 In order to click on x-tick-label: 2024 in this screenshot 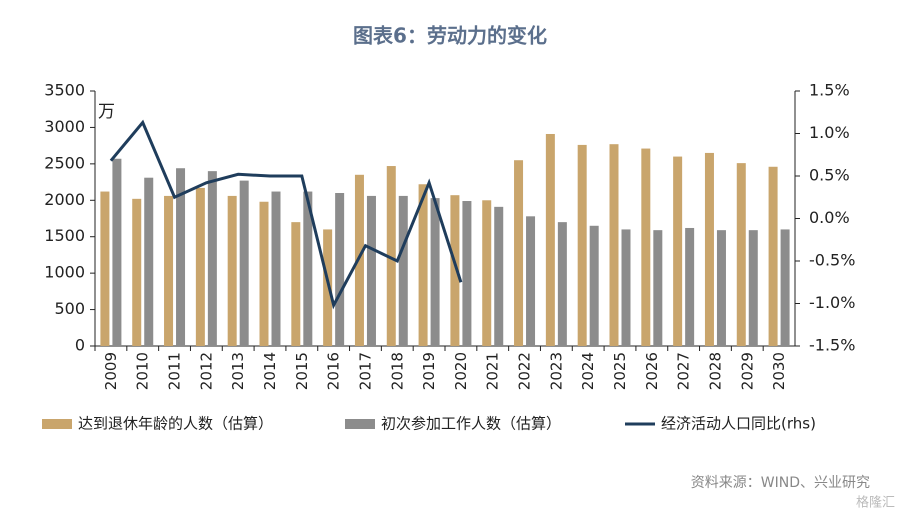, I will do `click(588, 371)`.